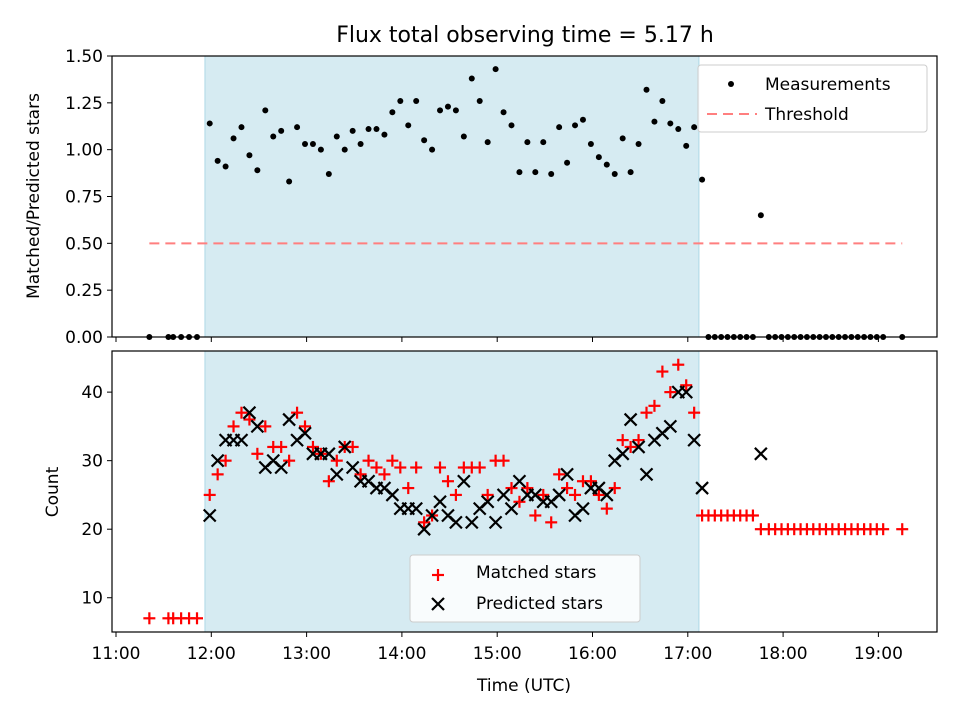 The height and width of the screenshot is (720, 960). What do you see at coordinates (497, 654) in the screenshot?
I see `bottom-x-tick-label: 15:00` at bounding box center [497, 654].